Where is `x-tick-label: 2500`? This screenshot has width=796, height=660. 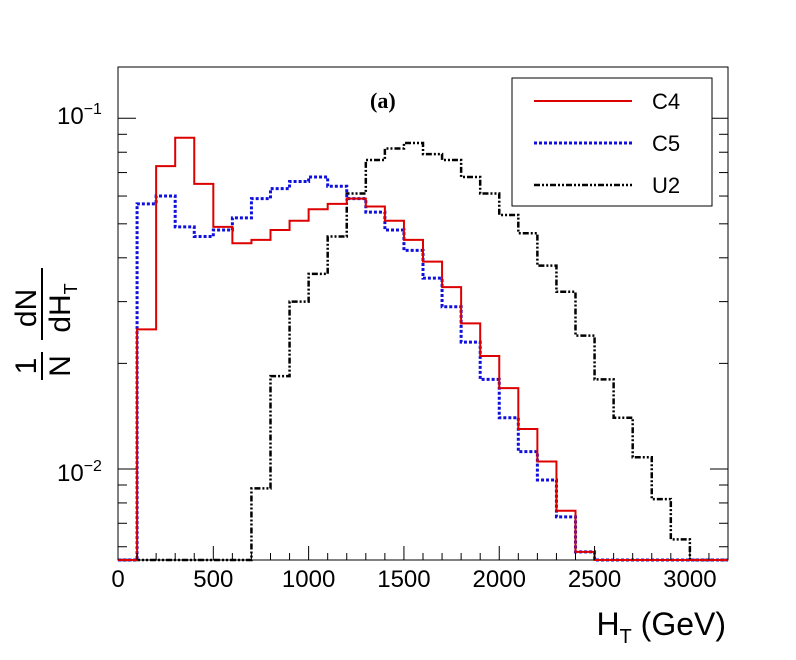 x-tick-label: 2500 is located at coordinates (594, 579).